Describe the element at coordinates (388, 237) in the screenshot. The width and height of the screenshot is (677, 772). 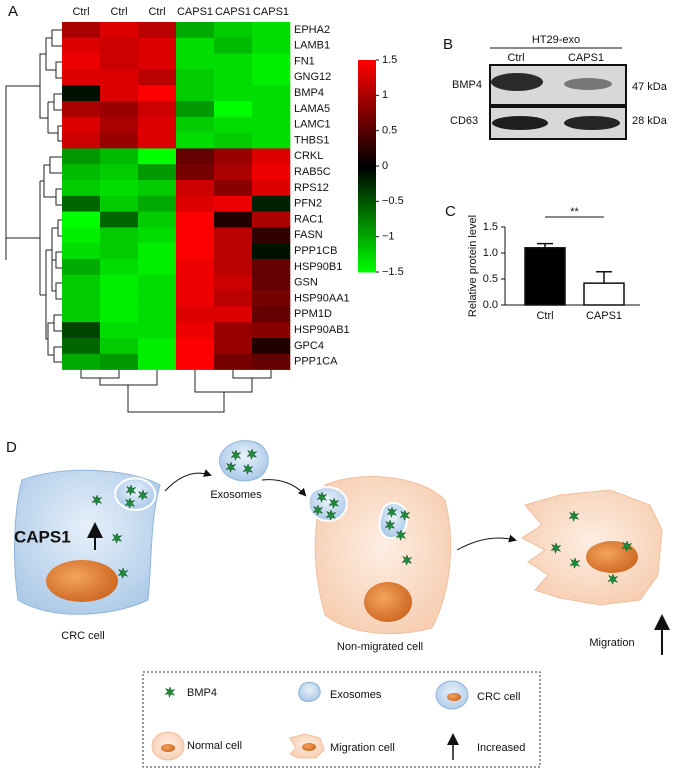
I see `colorbar-tick-label: −1` at that location.